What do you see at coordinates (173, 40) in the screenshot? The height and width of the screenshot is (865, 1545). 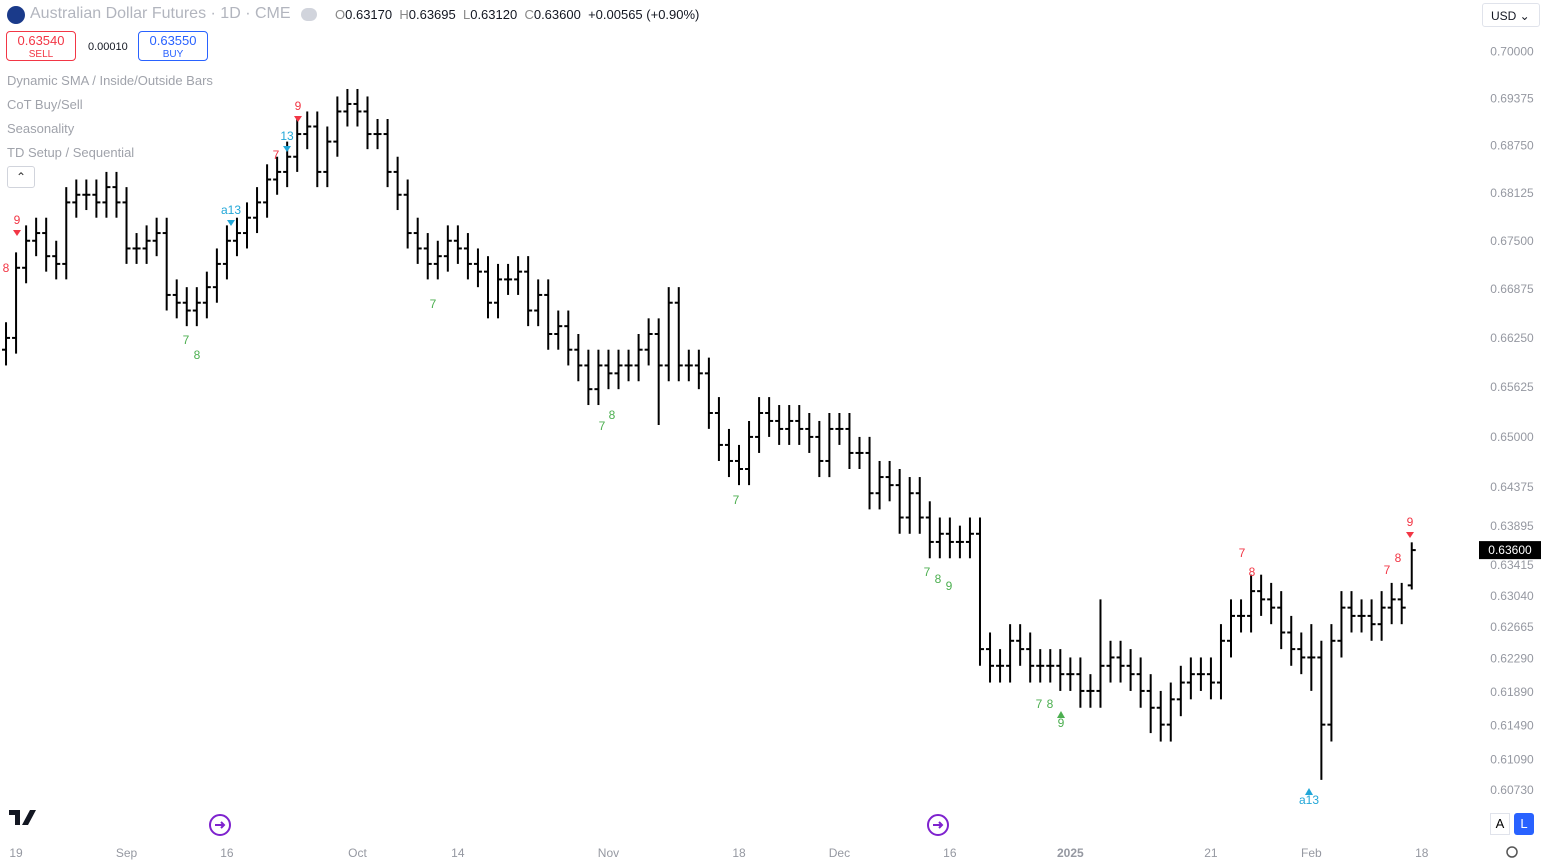 I see `buy-price: 0.63550` at bounding box center [173, 40].